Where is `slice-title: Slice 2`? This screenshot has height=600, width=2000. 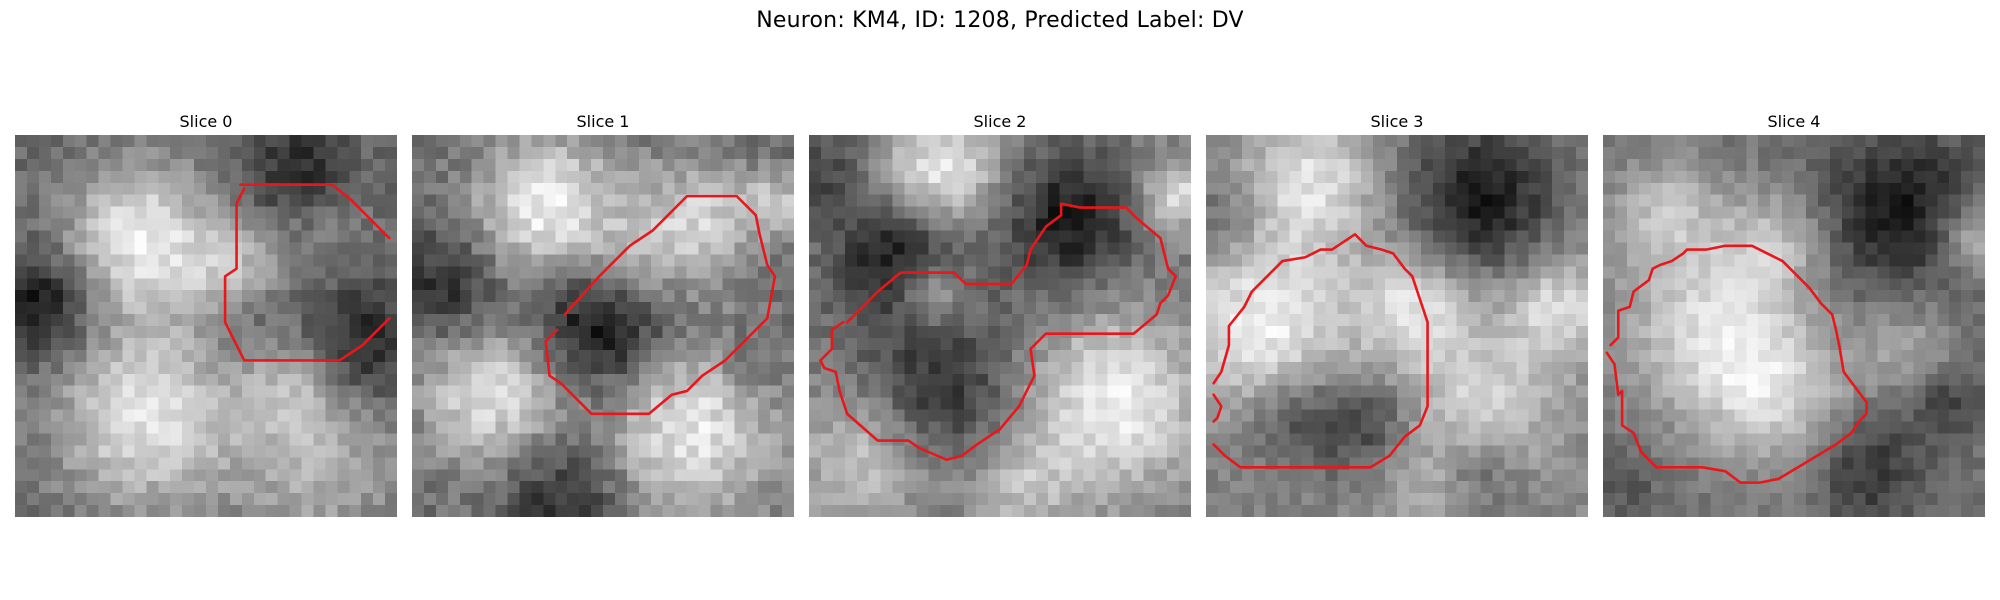
slice-title: Slice 2 is located at coordinates (1000, 121).